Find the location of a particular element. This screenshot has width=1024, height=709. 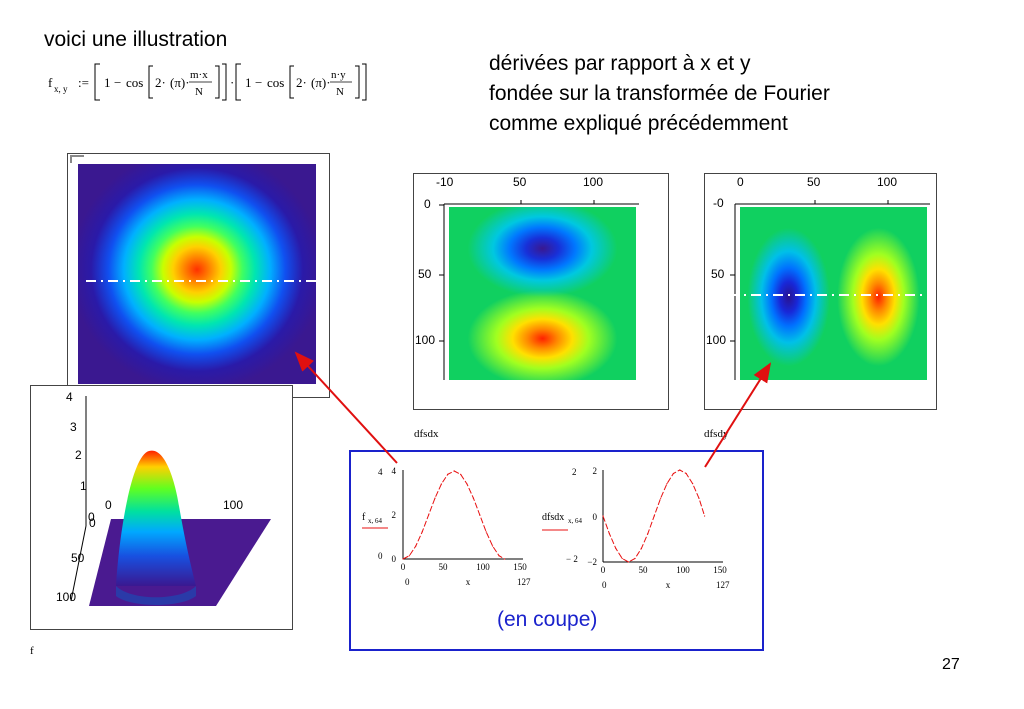

dfsdy-image-frame: -0 0 50 100 50 100 is located at coordinates (820, 291).